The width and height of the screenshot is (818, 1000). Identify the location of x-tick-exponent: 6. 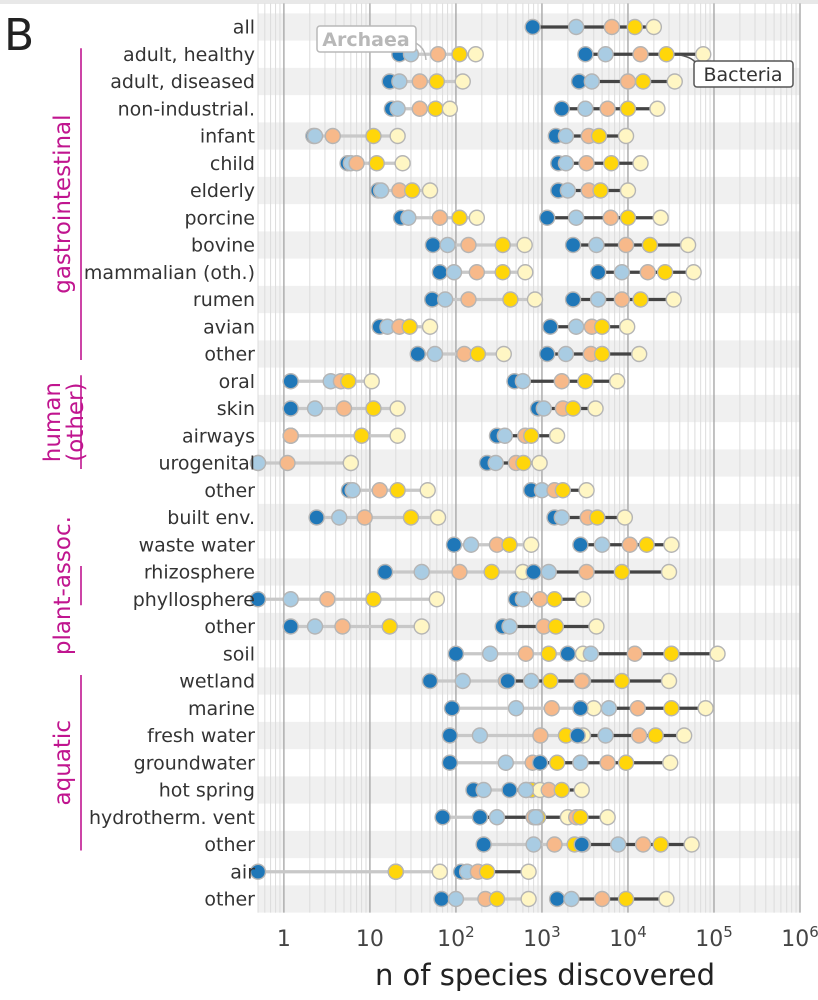
(813, 932).